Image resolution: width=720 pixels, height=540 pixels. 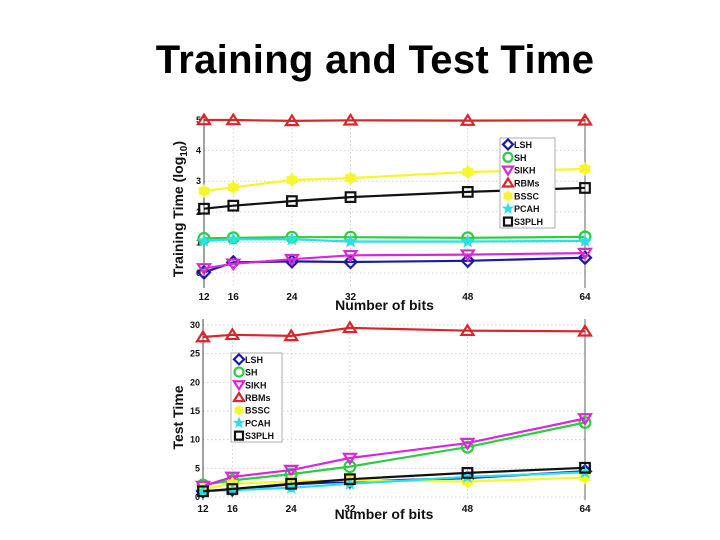 I want to click on y-axis-label: Test Time, so click(x=178, y=417).